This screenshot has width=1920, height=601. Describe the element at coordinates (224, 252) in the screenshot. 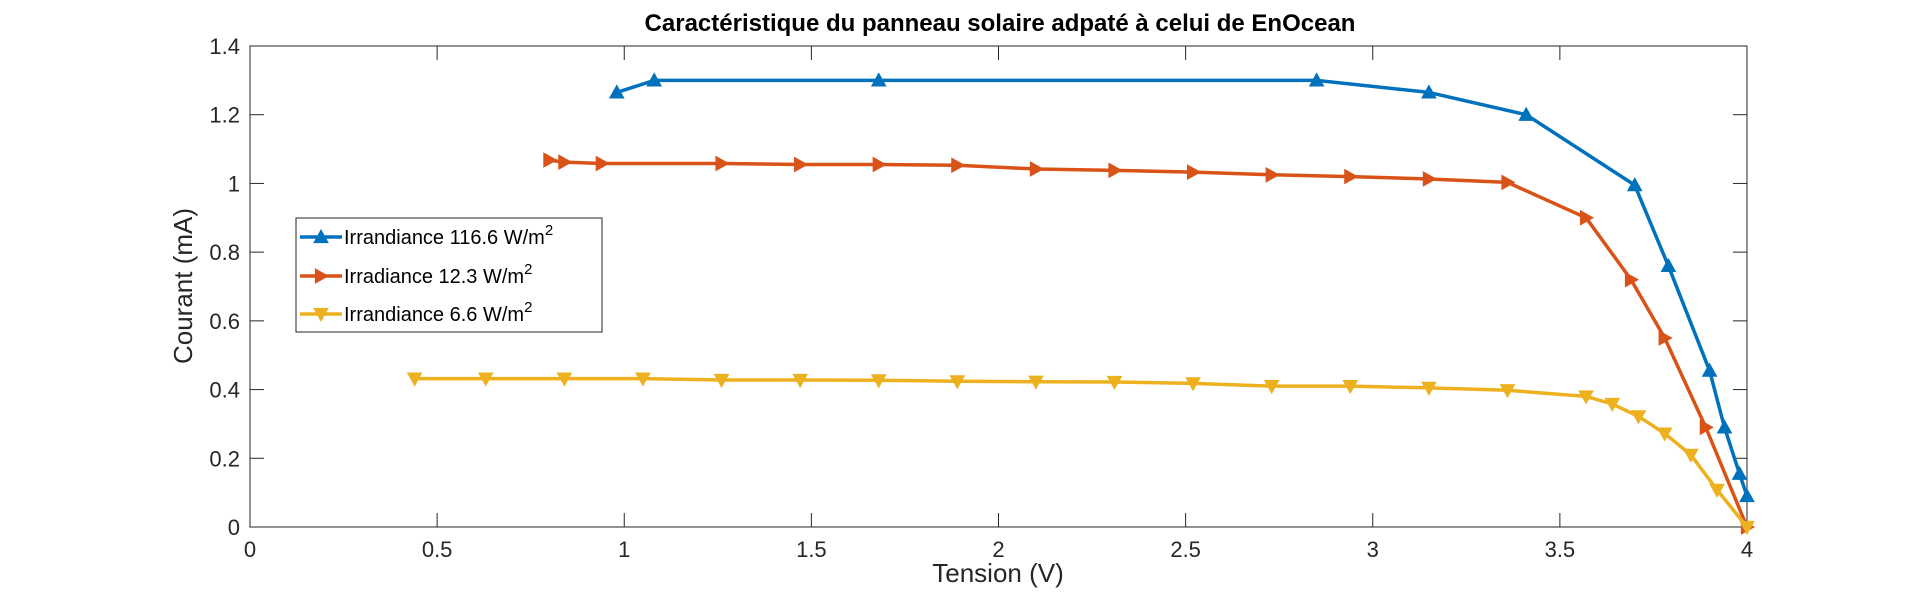

I see `y-tick-label: 0.8` at that location.